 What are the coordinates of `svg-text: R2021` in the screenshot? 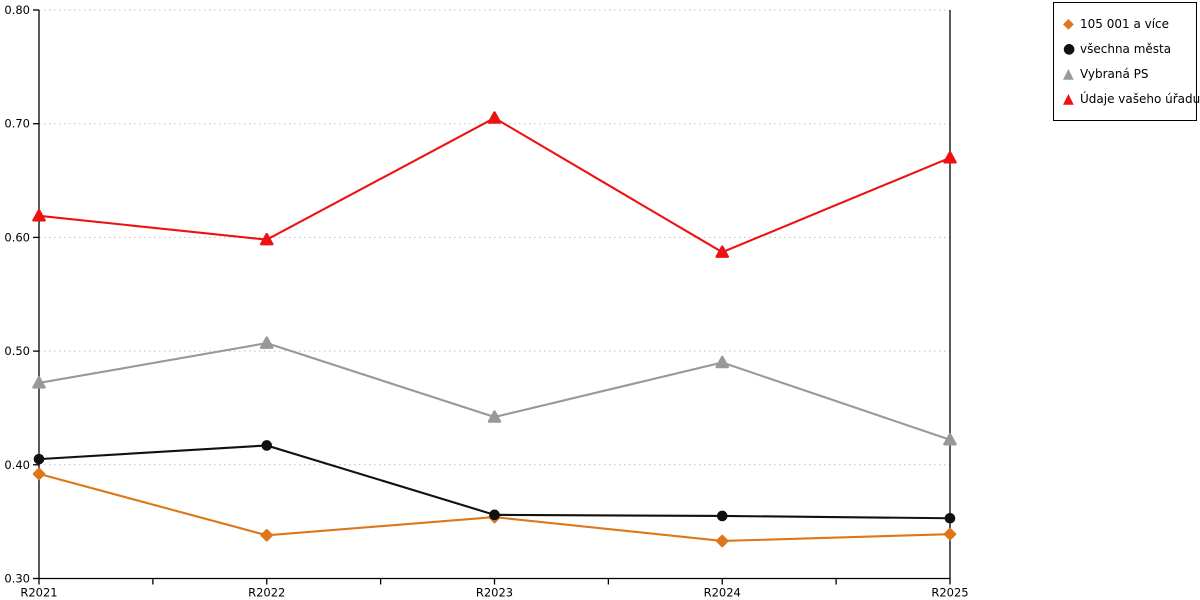 It's located at (38, 593).